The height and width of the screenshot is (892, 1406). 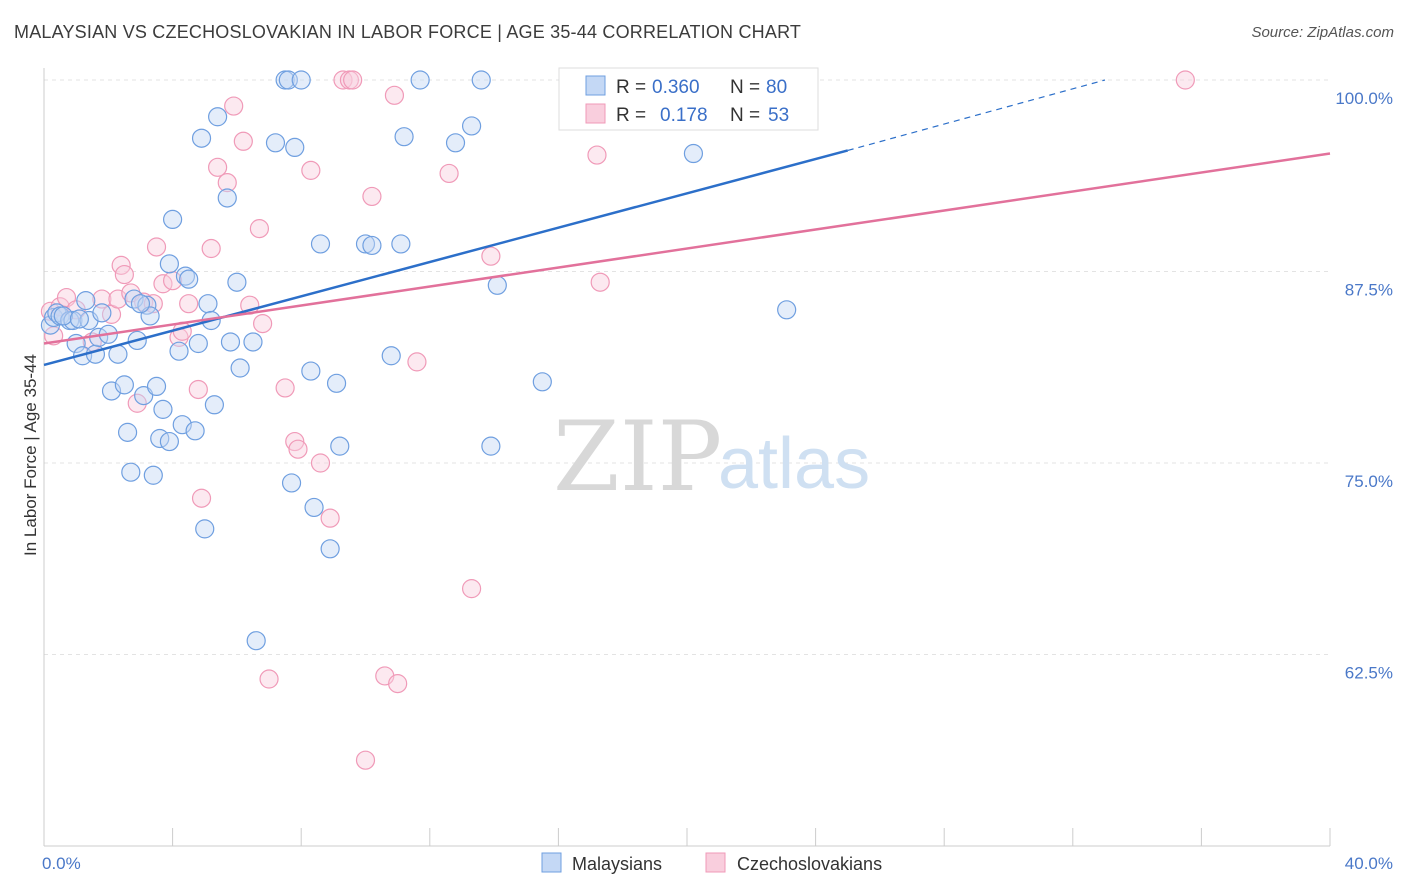 What do you see at coordinates (676, 87) in the screenshot?
I see `legend-r-value-1: 0.360` at bounding box center [676, 87].